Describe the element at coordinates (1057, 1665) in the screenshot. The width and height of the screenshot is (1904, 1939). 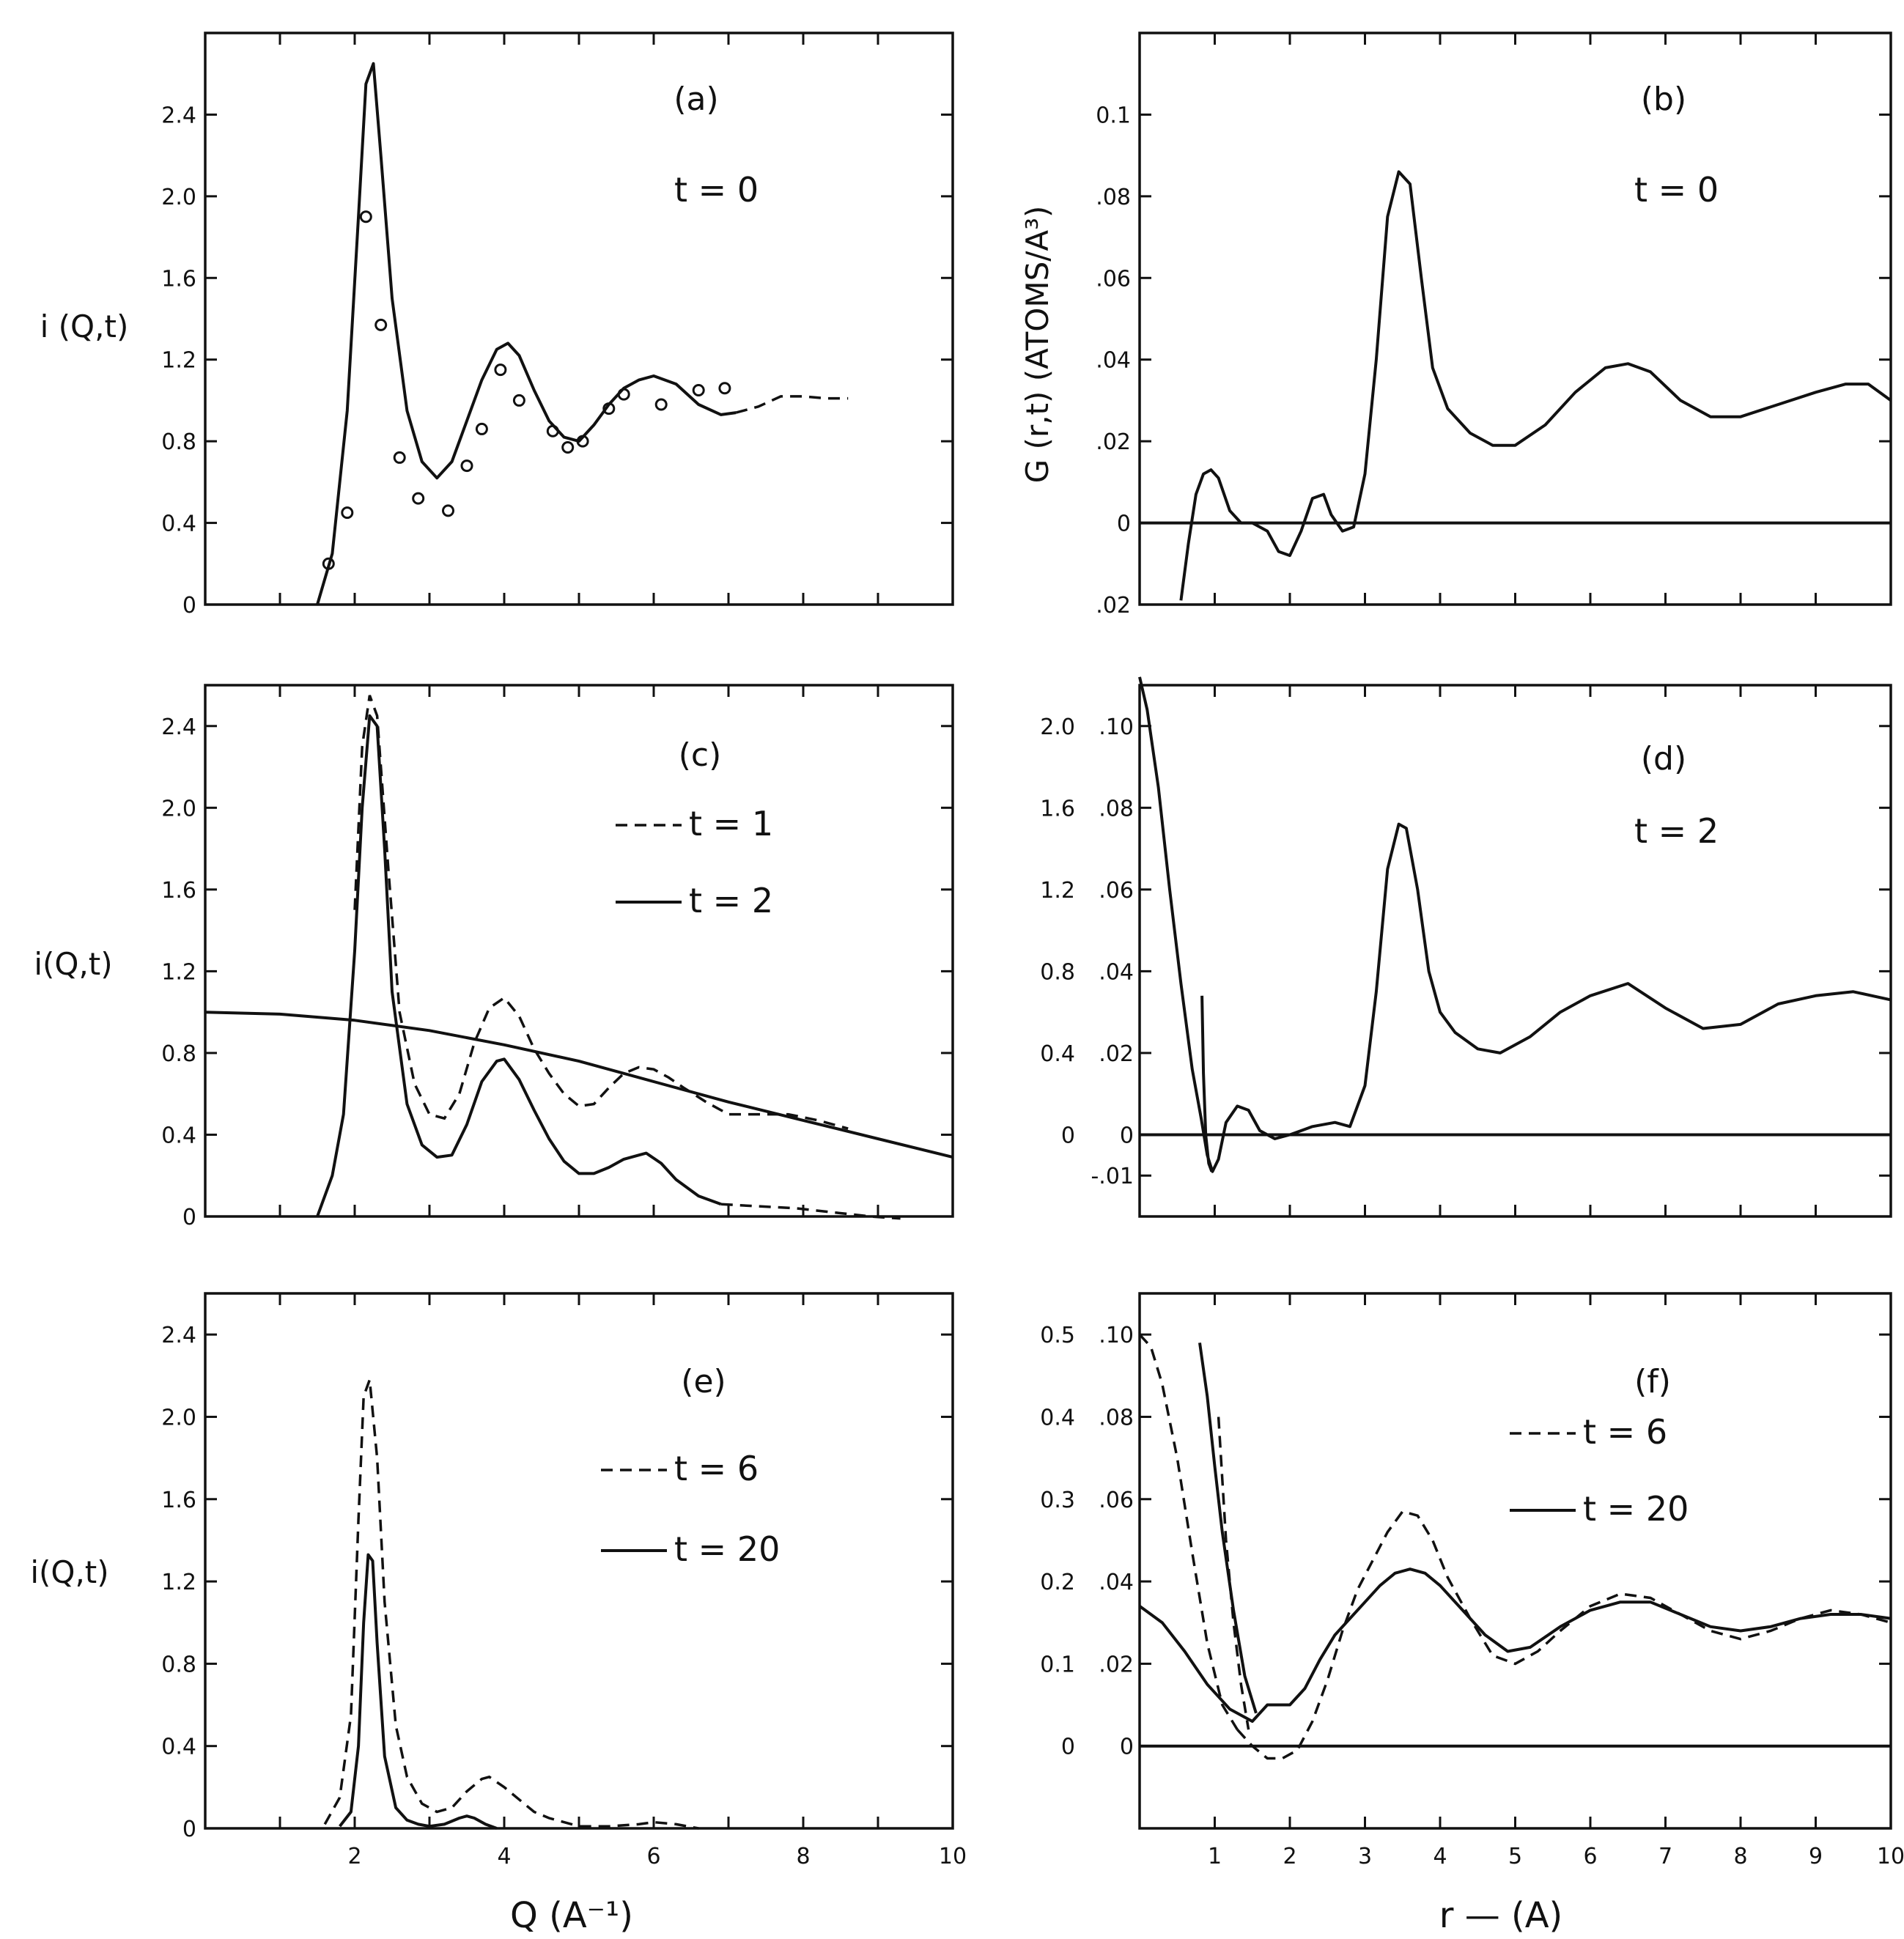
I see `y-tick-label-alt: 0.1` at that location.